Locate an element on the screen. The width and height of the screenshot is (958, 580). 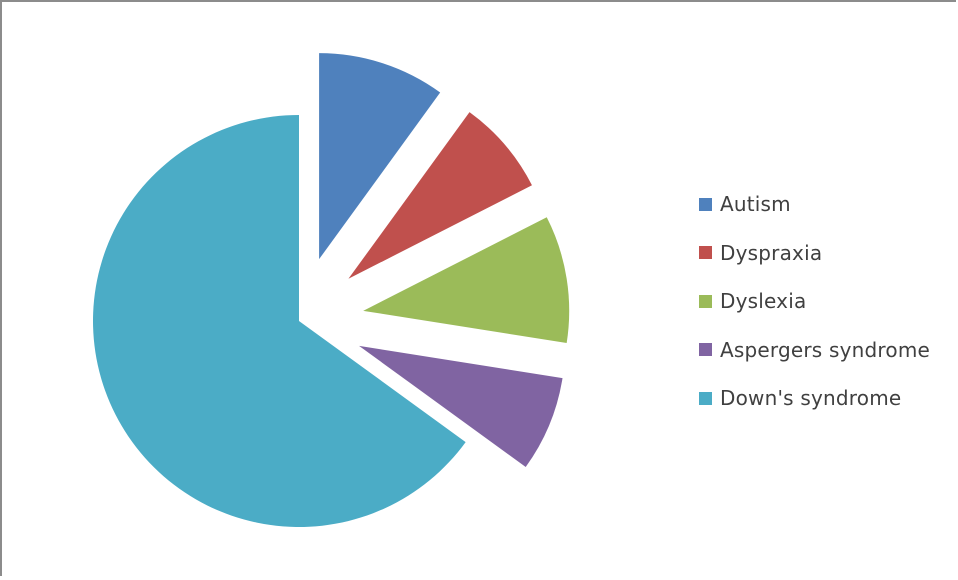
legend-item: Aspergers syndrome is located at coordinates (814, 350).